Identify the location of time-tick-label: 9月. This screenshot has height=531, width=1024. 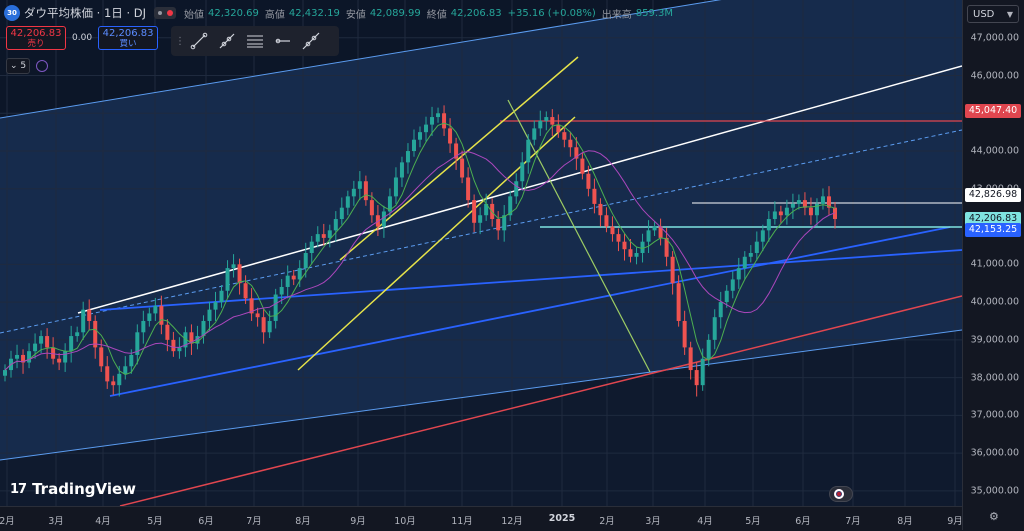
(955, 521).